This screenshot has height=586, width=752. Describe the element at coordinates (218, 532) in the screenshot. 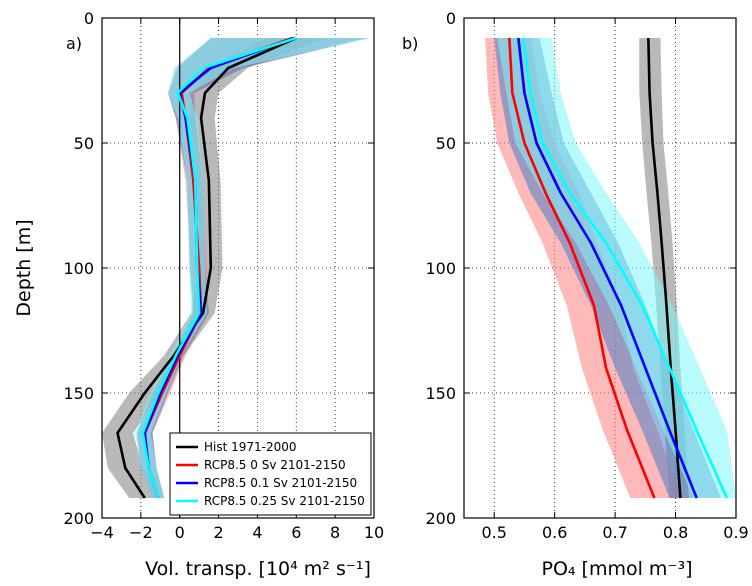

I see `x-tick-label: 2` at that location.